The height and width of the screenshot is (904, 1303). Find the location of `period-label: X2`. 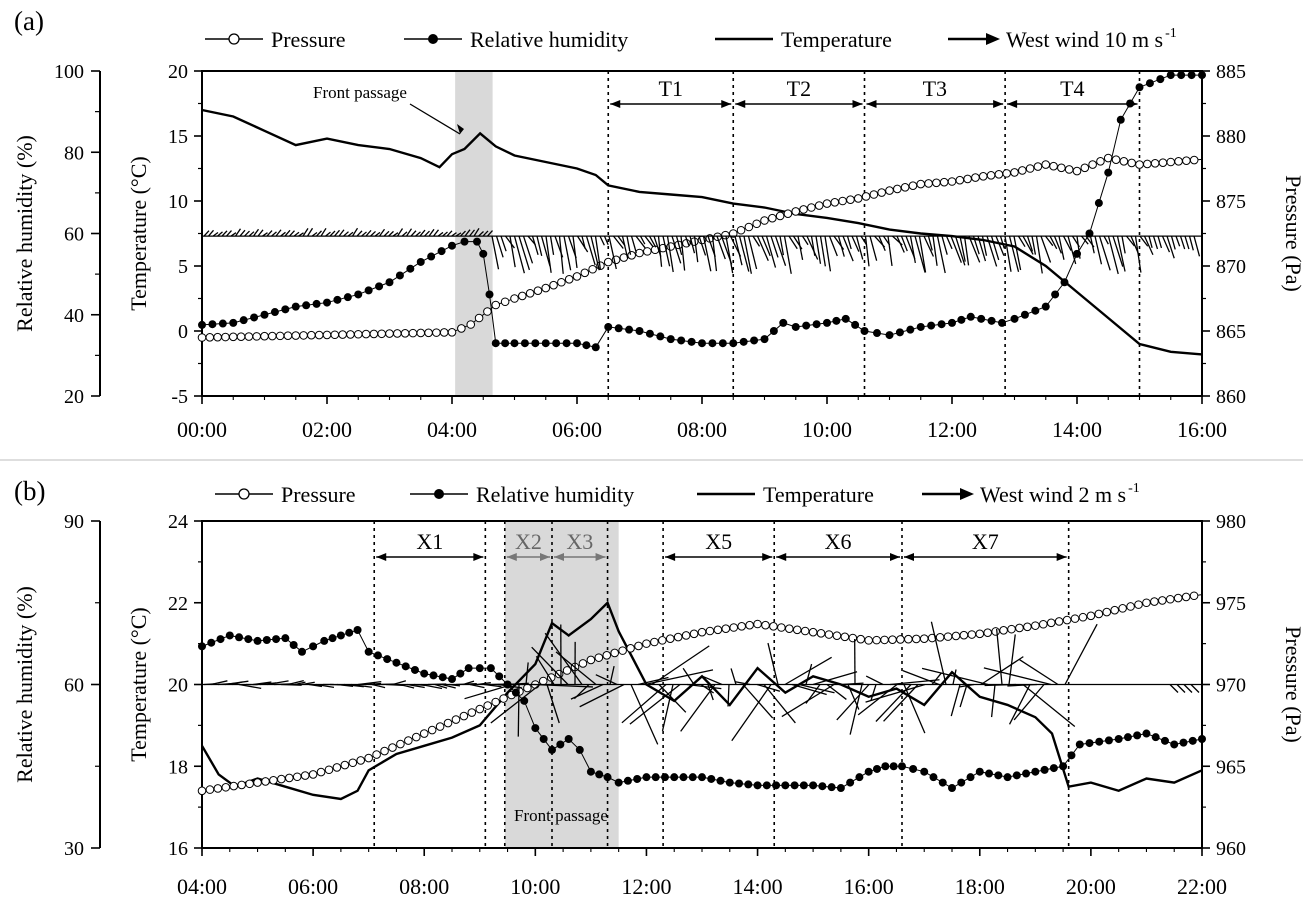

period-label: X2 is located at coordinates (528, 541).